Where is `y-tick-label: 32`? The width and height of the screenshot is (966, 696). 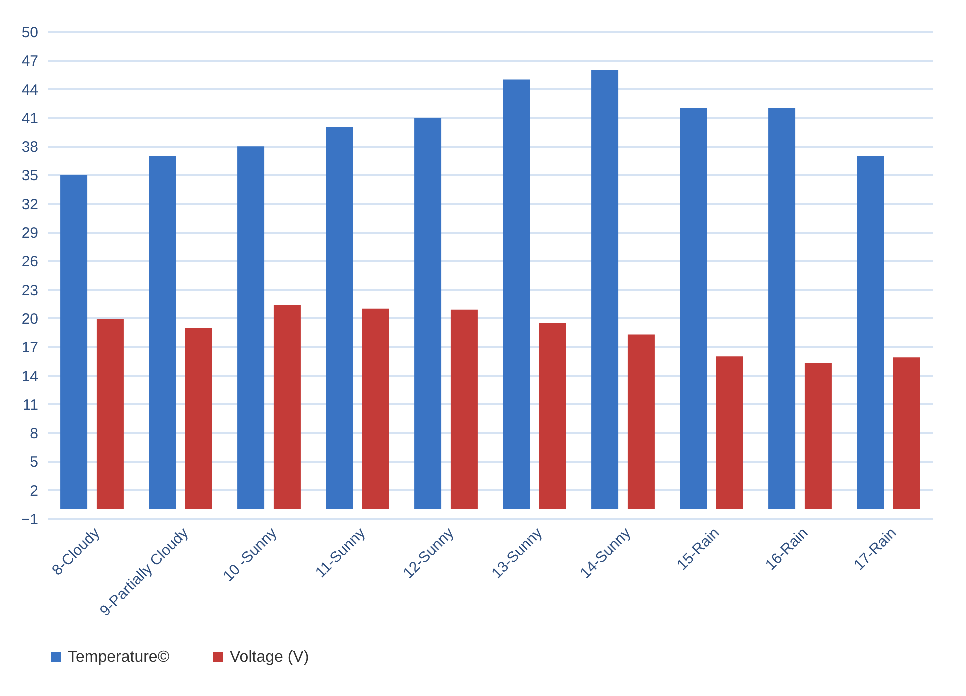
y-tick-label: 32 is located at coordinates (30, 205).